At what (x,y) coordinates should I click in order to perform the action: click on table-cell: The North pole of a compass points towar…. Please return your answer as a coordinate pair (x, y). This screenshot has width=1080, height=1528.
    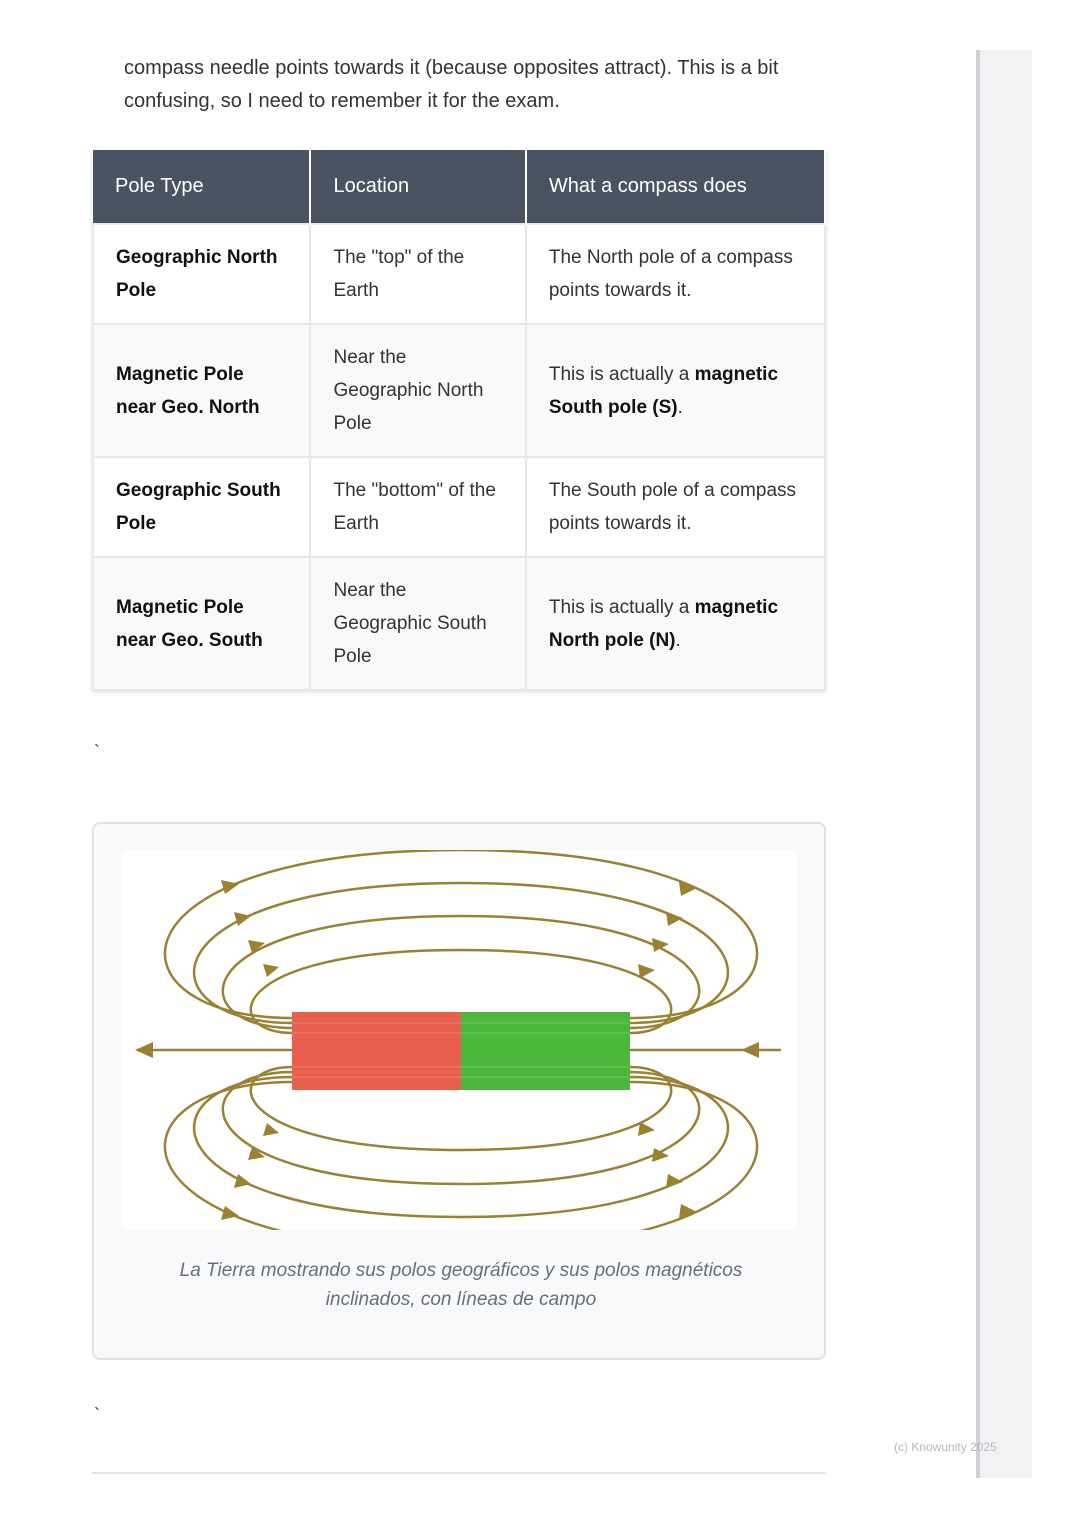
    Looking at the image, I should click on (675, 274).